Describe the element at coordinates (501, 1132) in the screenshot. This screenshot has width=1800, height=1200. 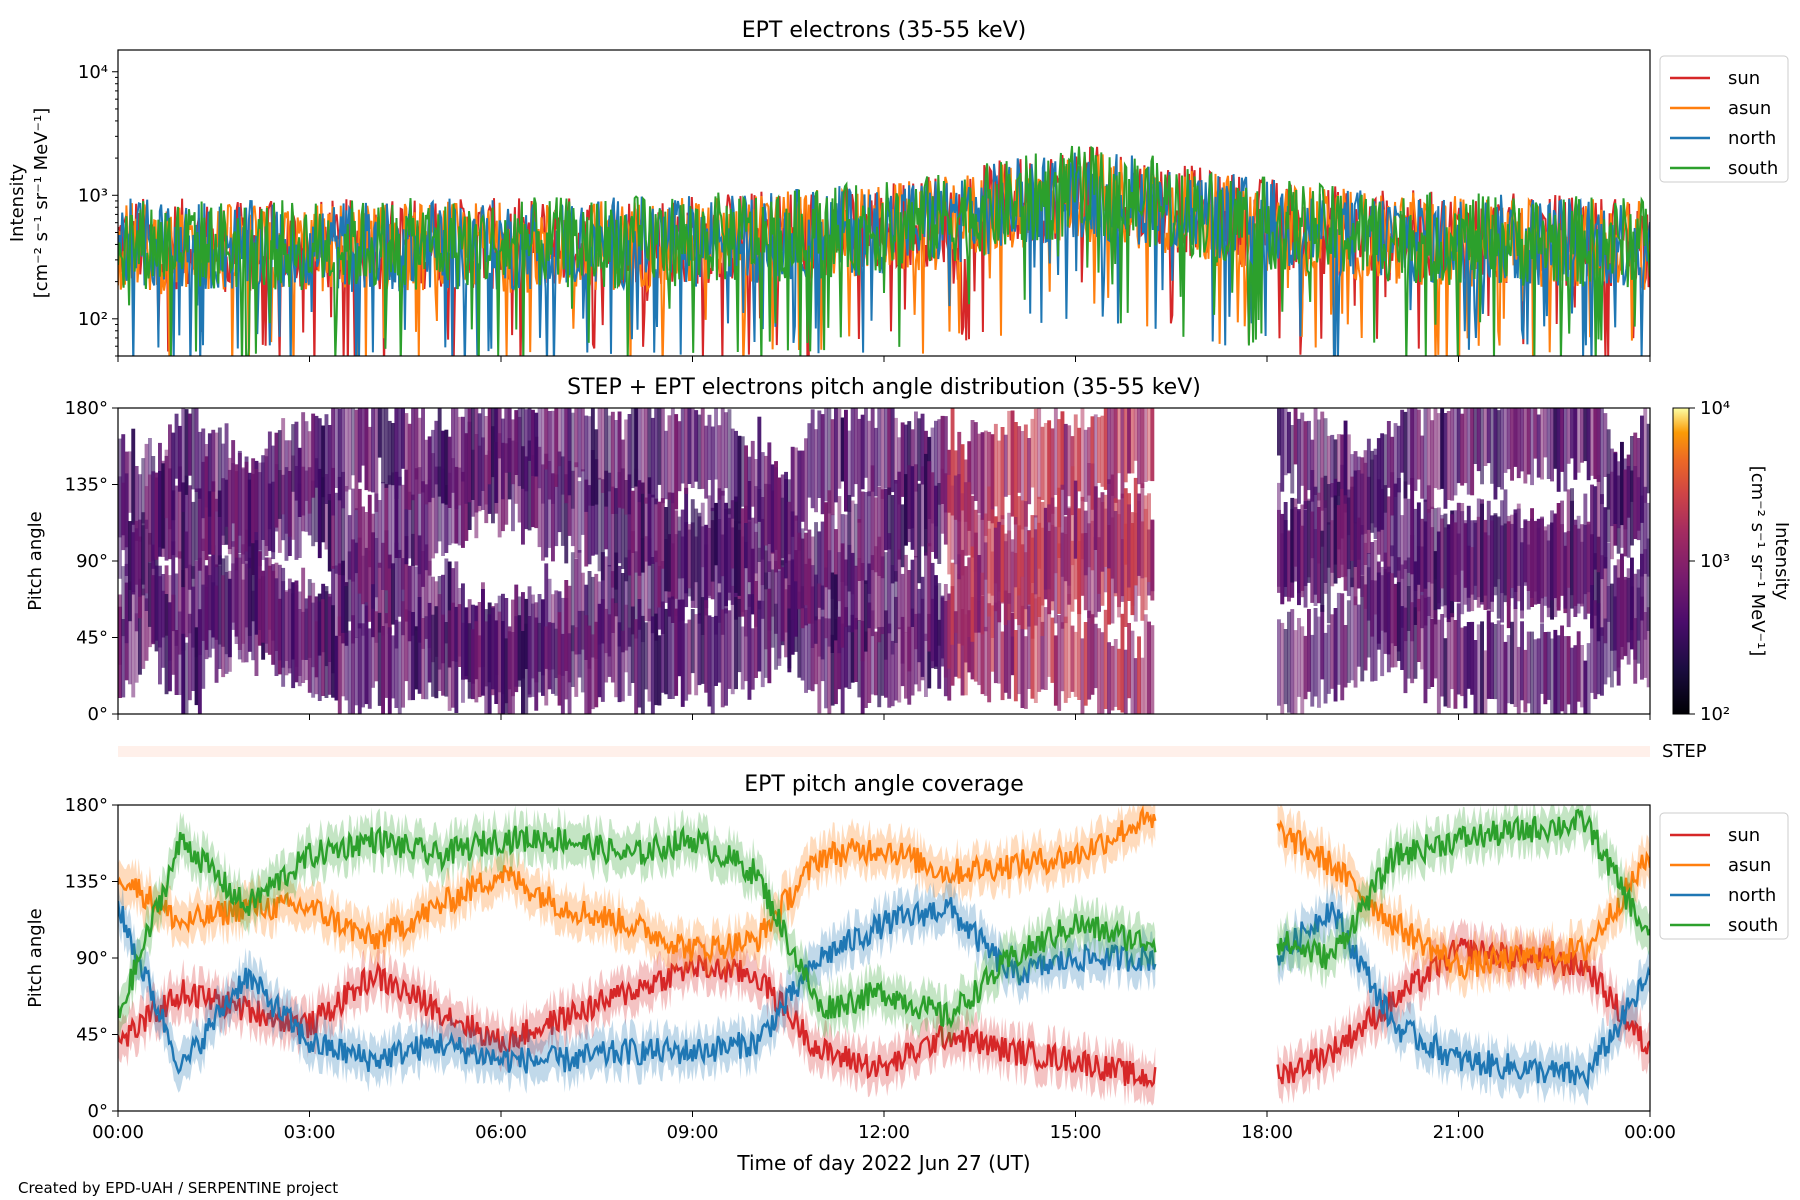
I see `x-tick-label: 06:00` at that location.